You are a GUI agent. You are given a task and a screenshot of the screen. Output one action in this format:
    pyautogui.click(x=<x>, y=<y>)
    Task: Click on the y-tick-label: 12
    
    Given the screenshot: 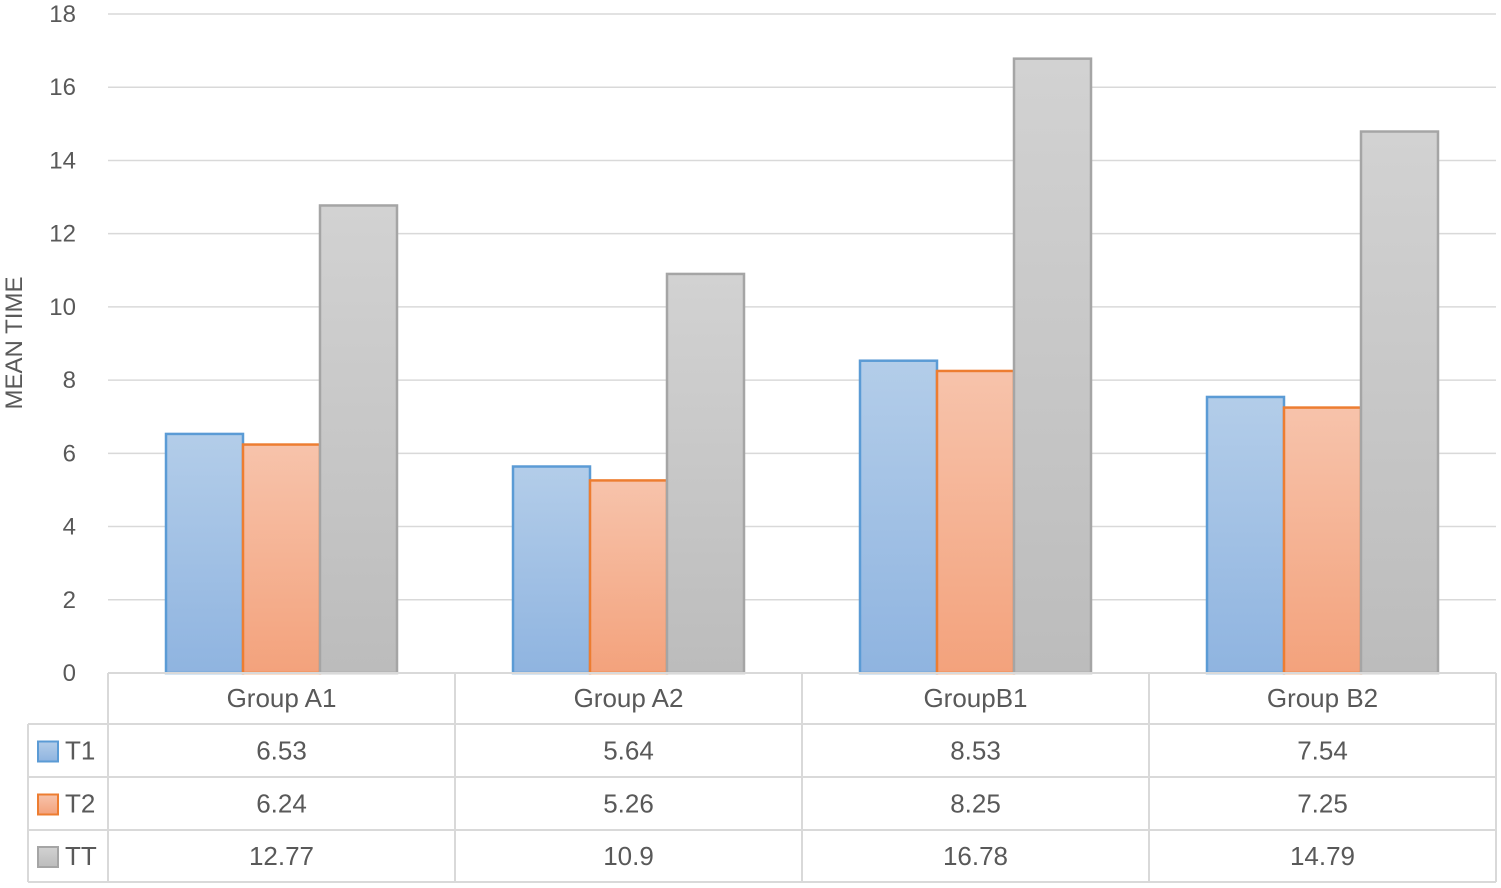 What is the action you would take?
    pyautogui.click(x=62, y=234)
    